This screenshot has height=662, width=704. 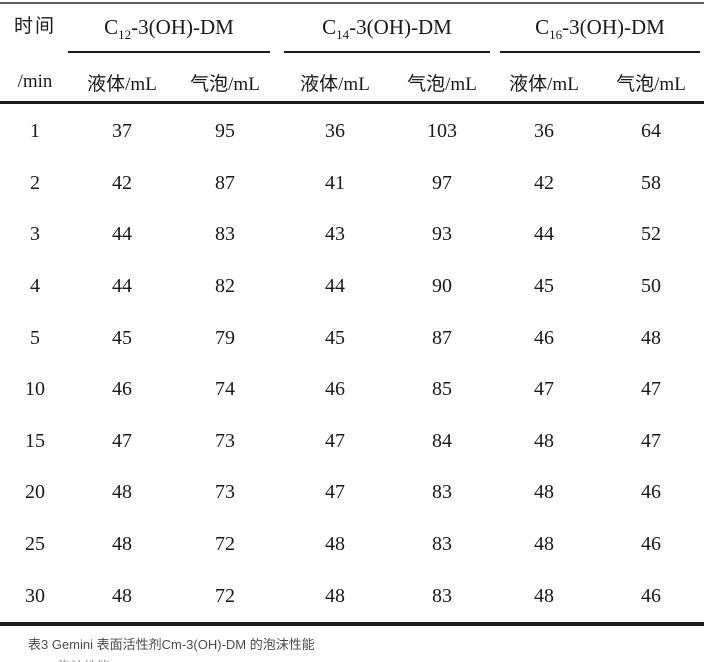 What do you see at coordinates (352, 624) in the screenshot?
I see `table-bottom-rule` at bounding box center [352, 624].